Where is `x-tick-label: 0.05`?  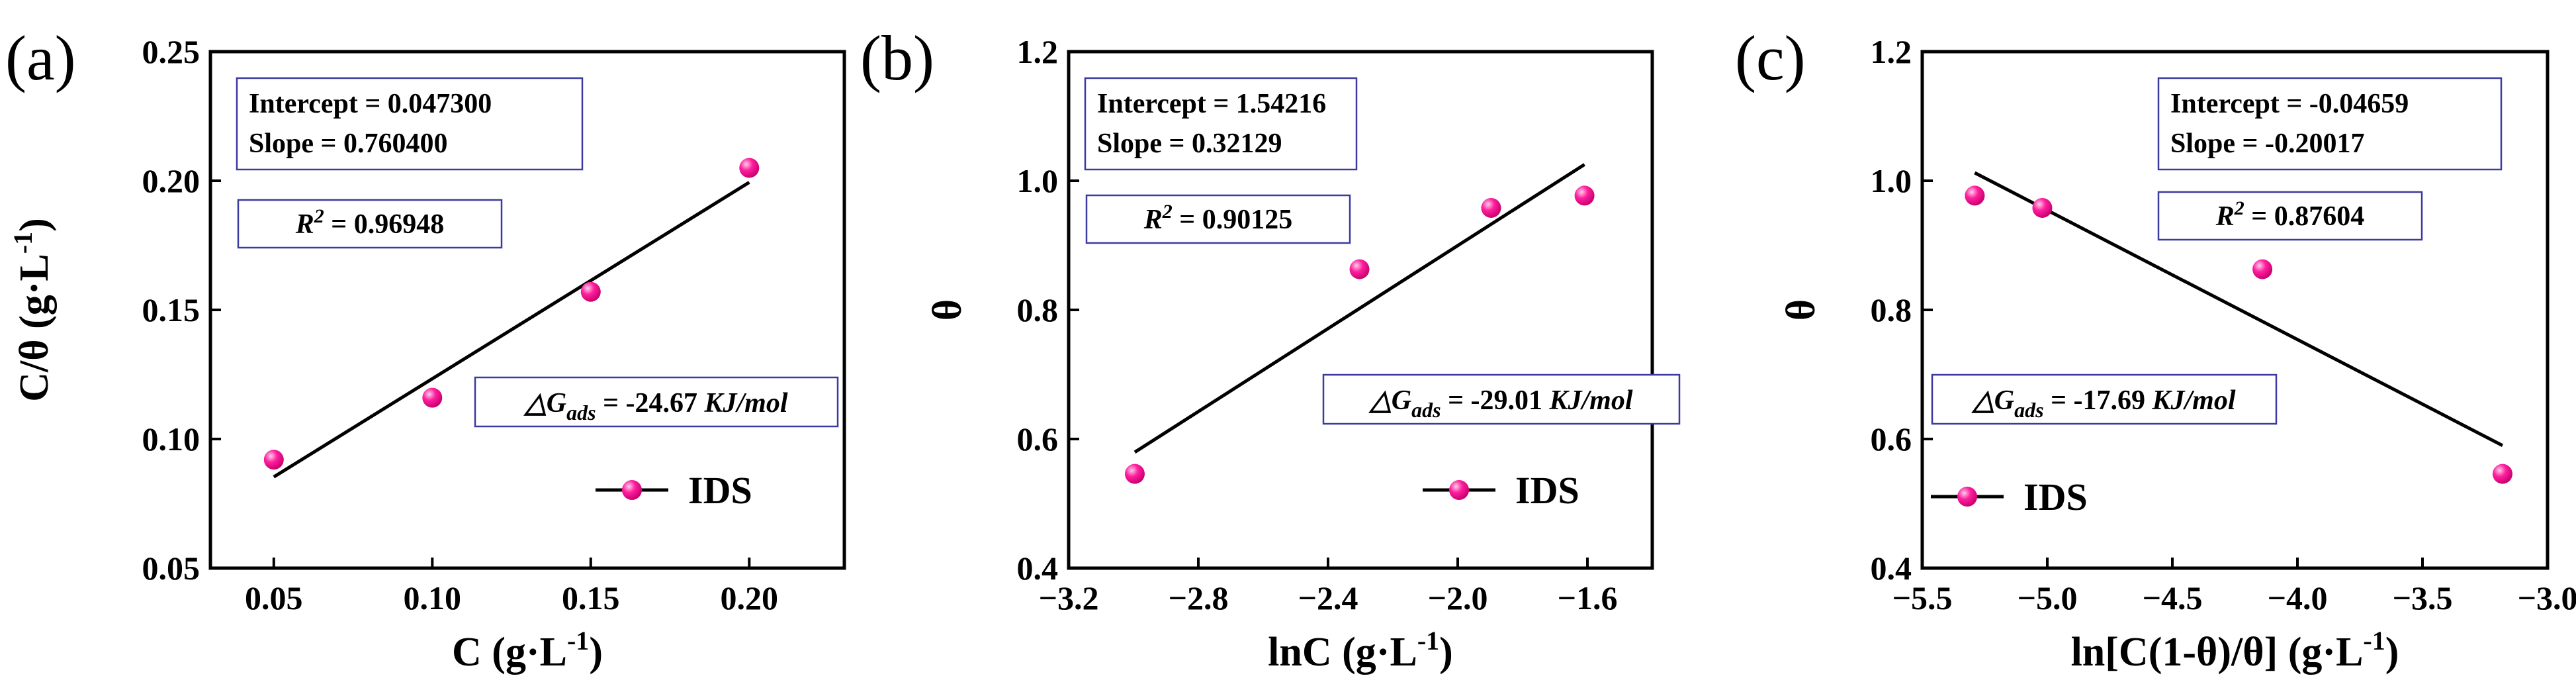
x-tick-label: 0.05 is located at coordinates (274, 597).